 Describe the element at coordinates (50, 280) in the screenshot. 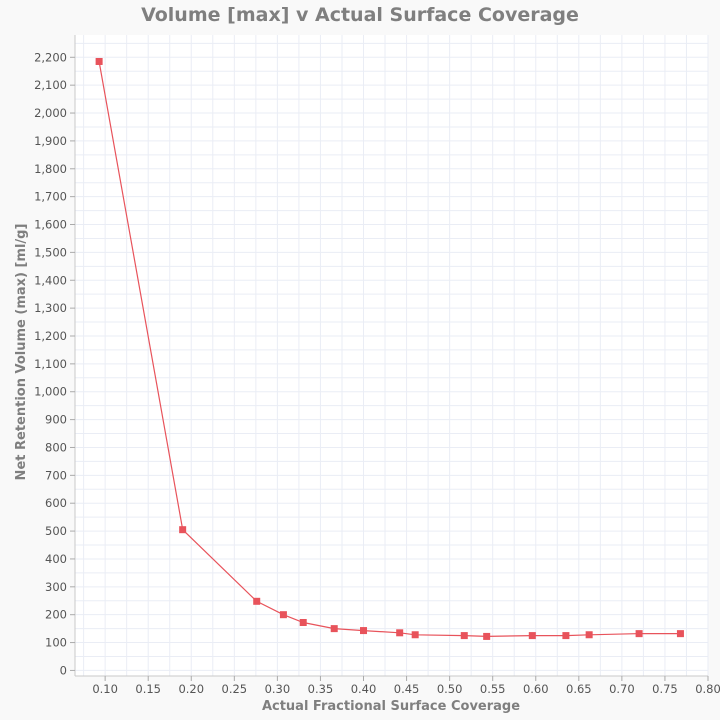

I see `y-tick-label: 1,400` at that location.